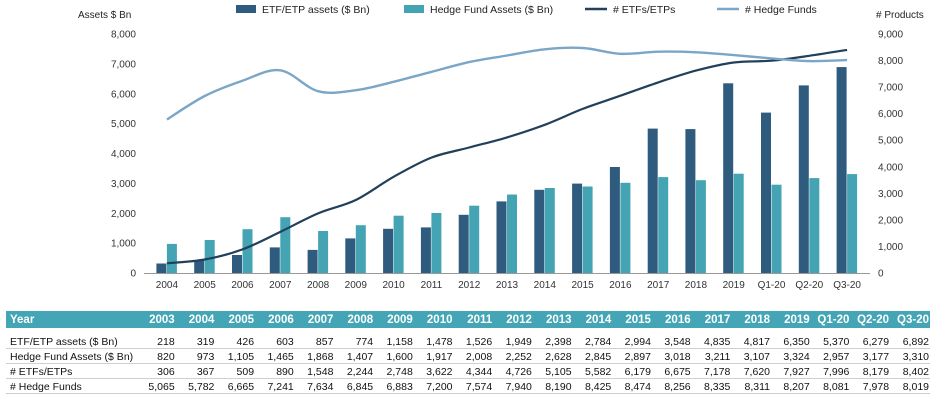  What do you see at coordinates (592, 371) in the screenshot?
I see `table-cell: 5,582` at bounding box center [592, 371].